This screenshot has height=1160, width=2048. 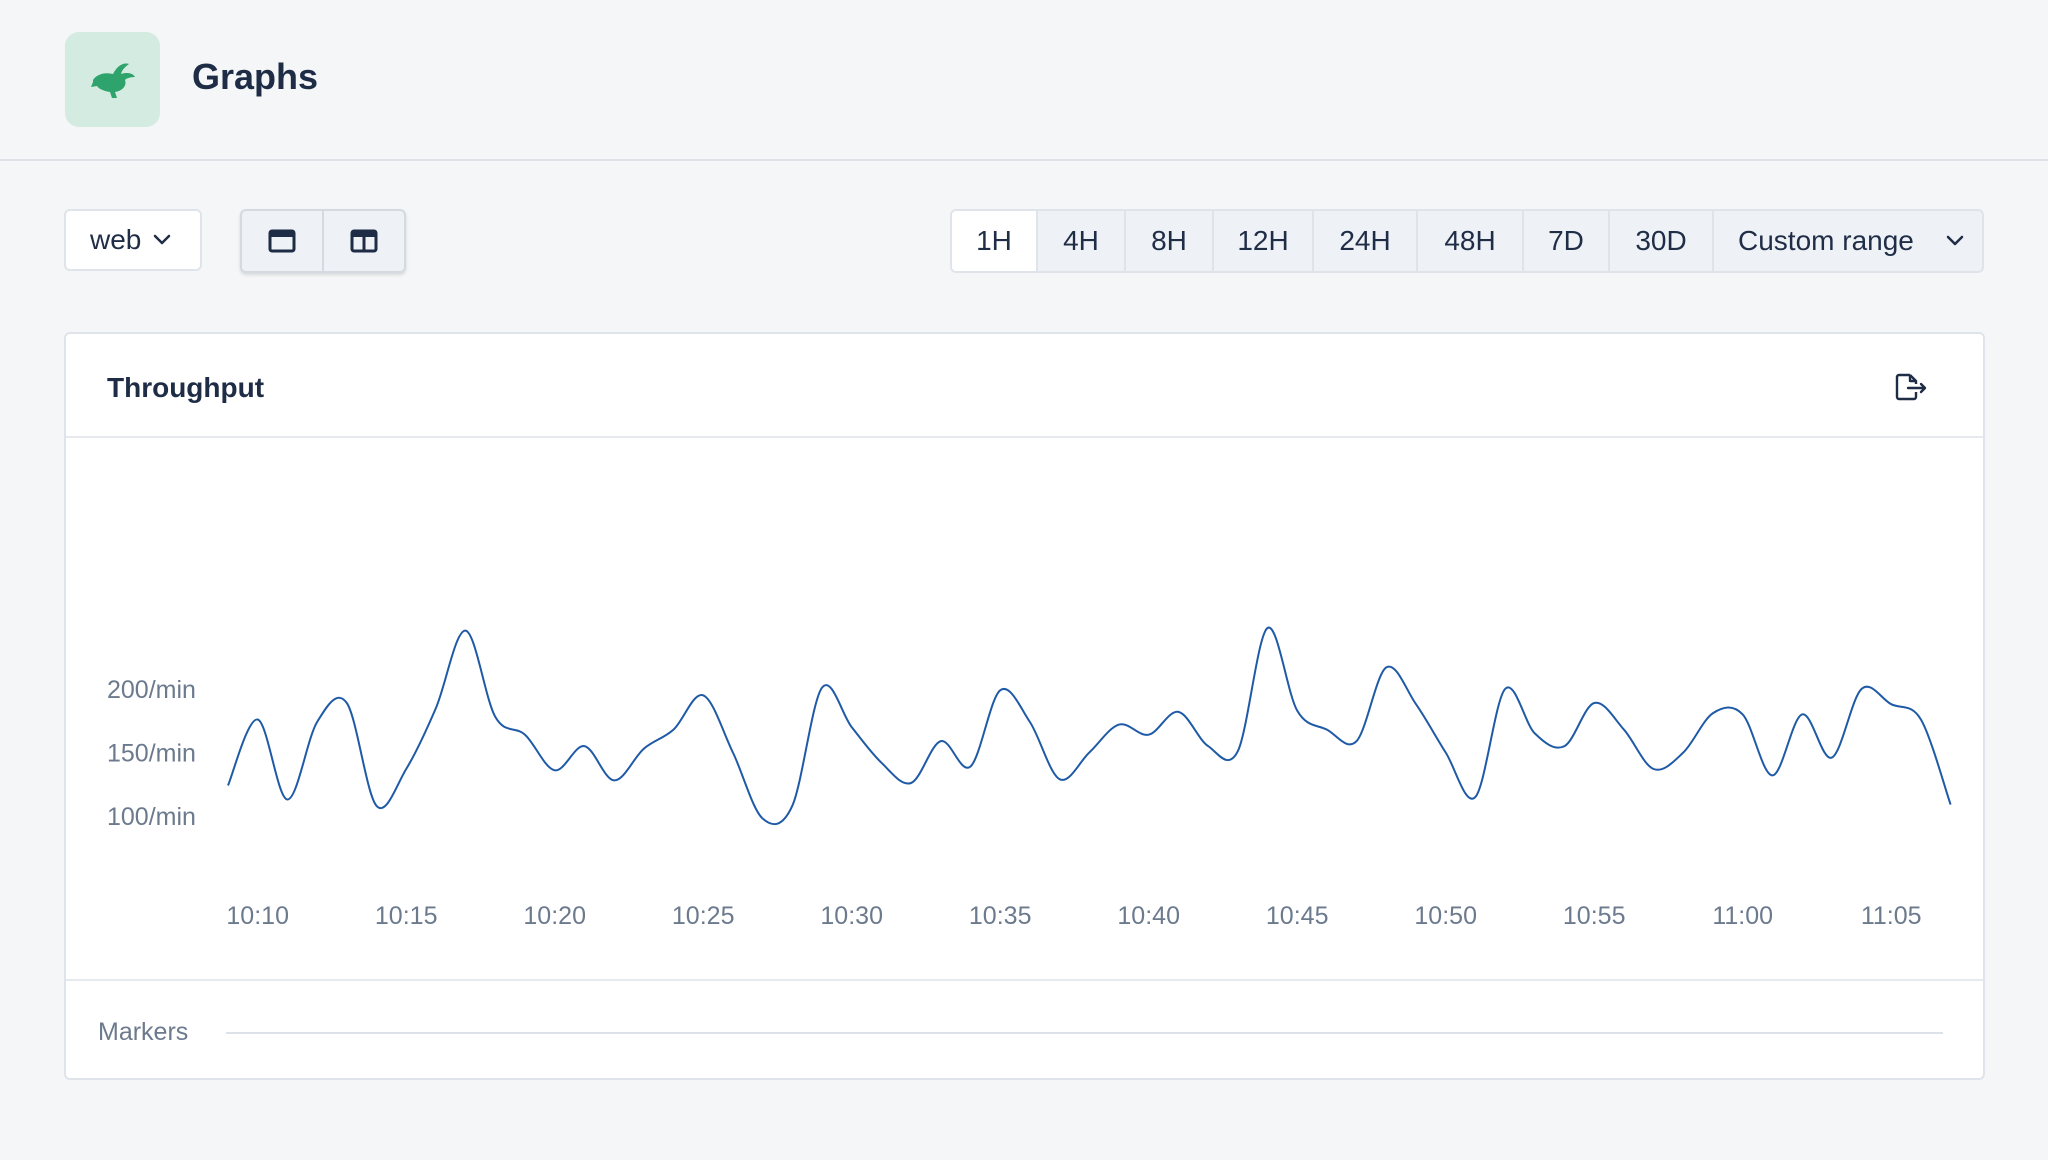 I want to click on layout-toggle, so click(x=323, y=241).